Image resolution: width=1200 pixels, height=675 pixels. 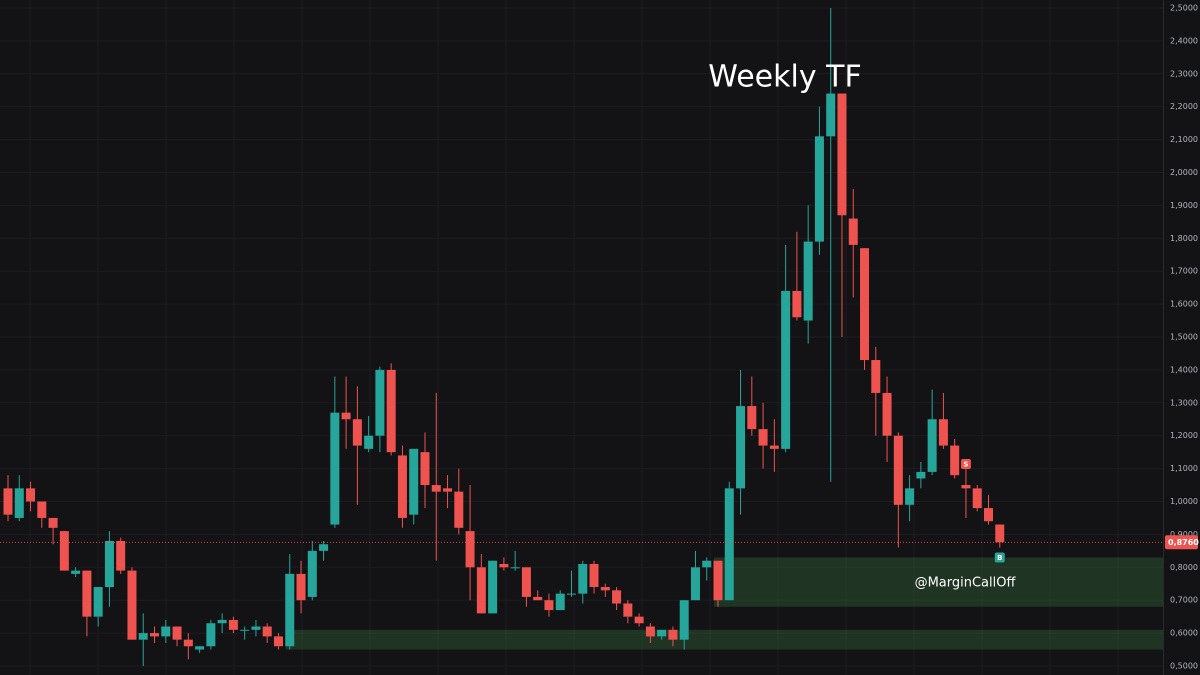 I want to click on last-price-label: 0,8760, so click(x=1183, y=542).